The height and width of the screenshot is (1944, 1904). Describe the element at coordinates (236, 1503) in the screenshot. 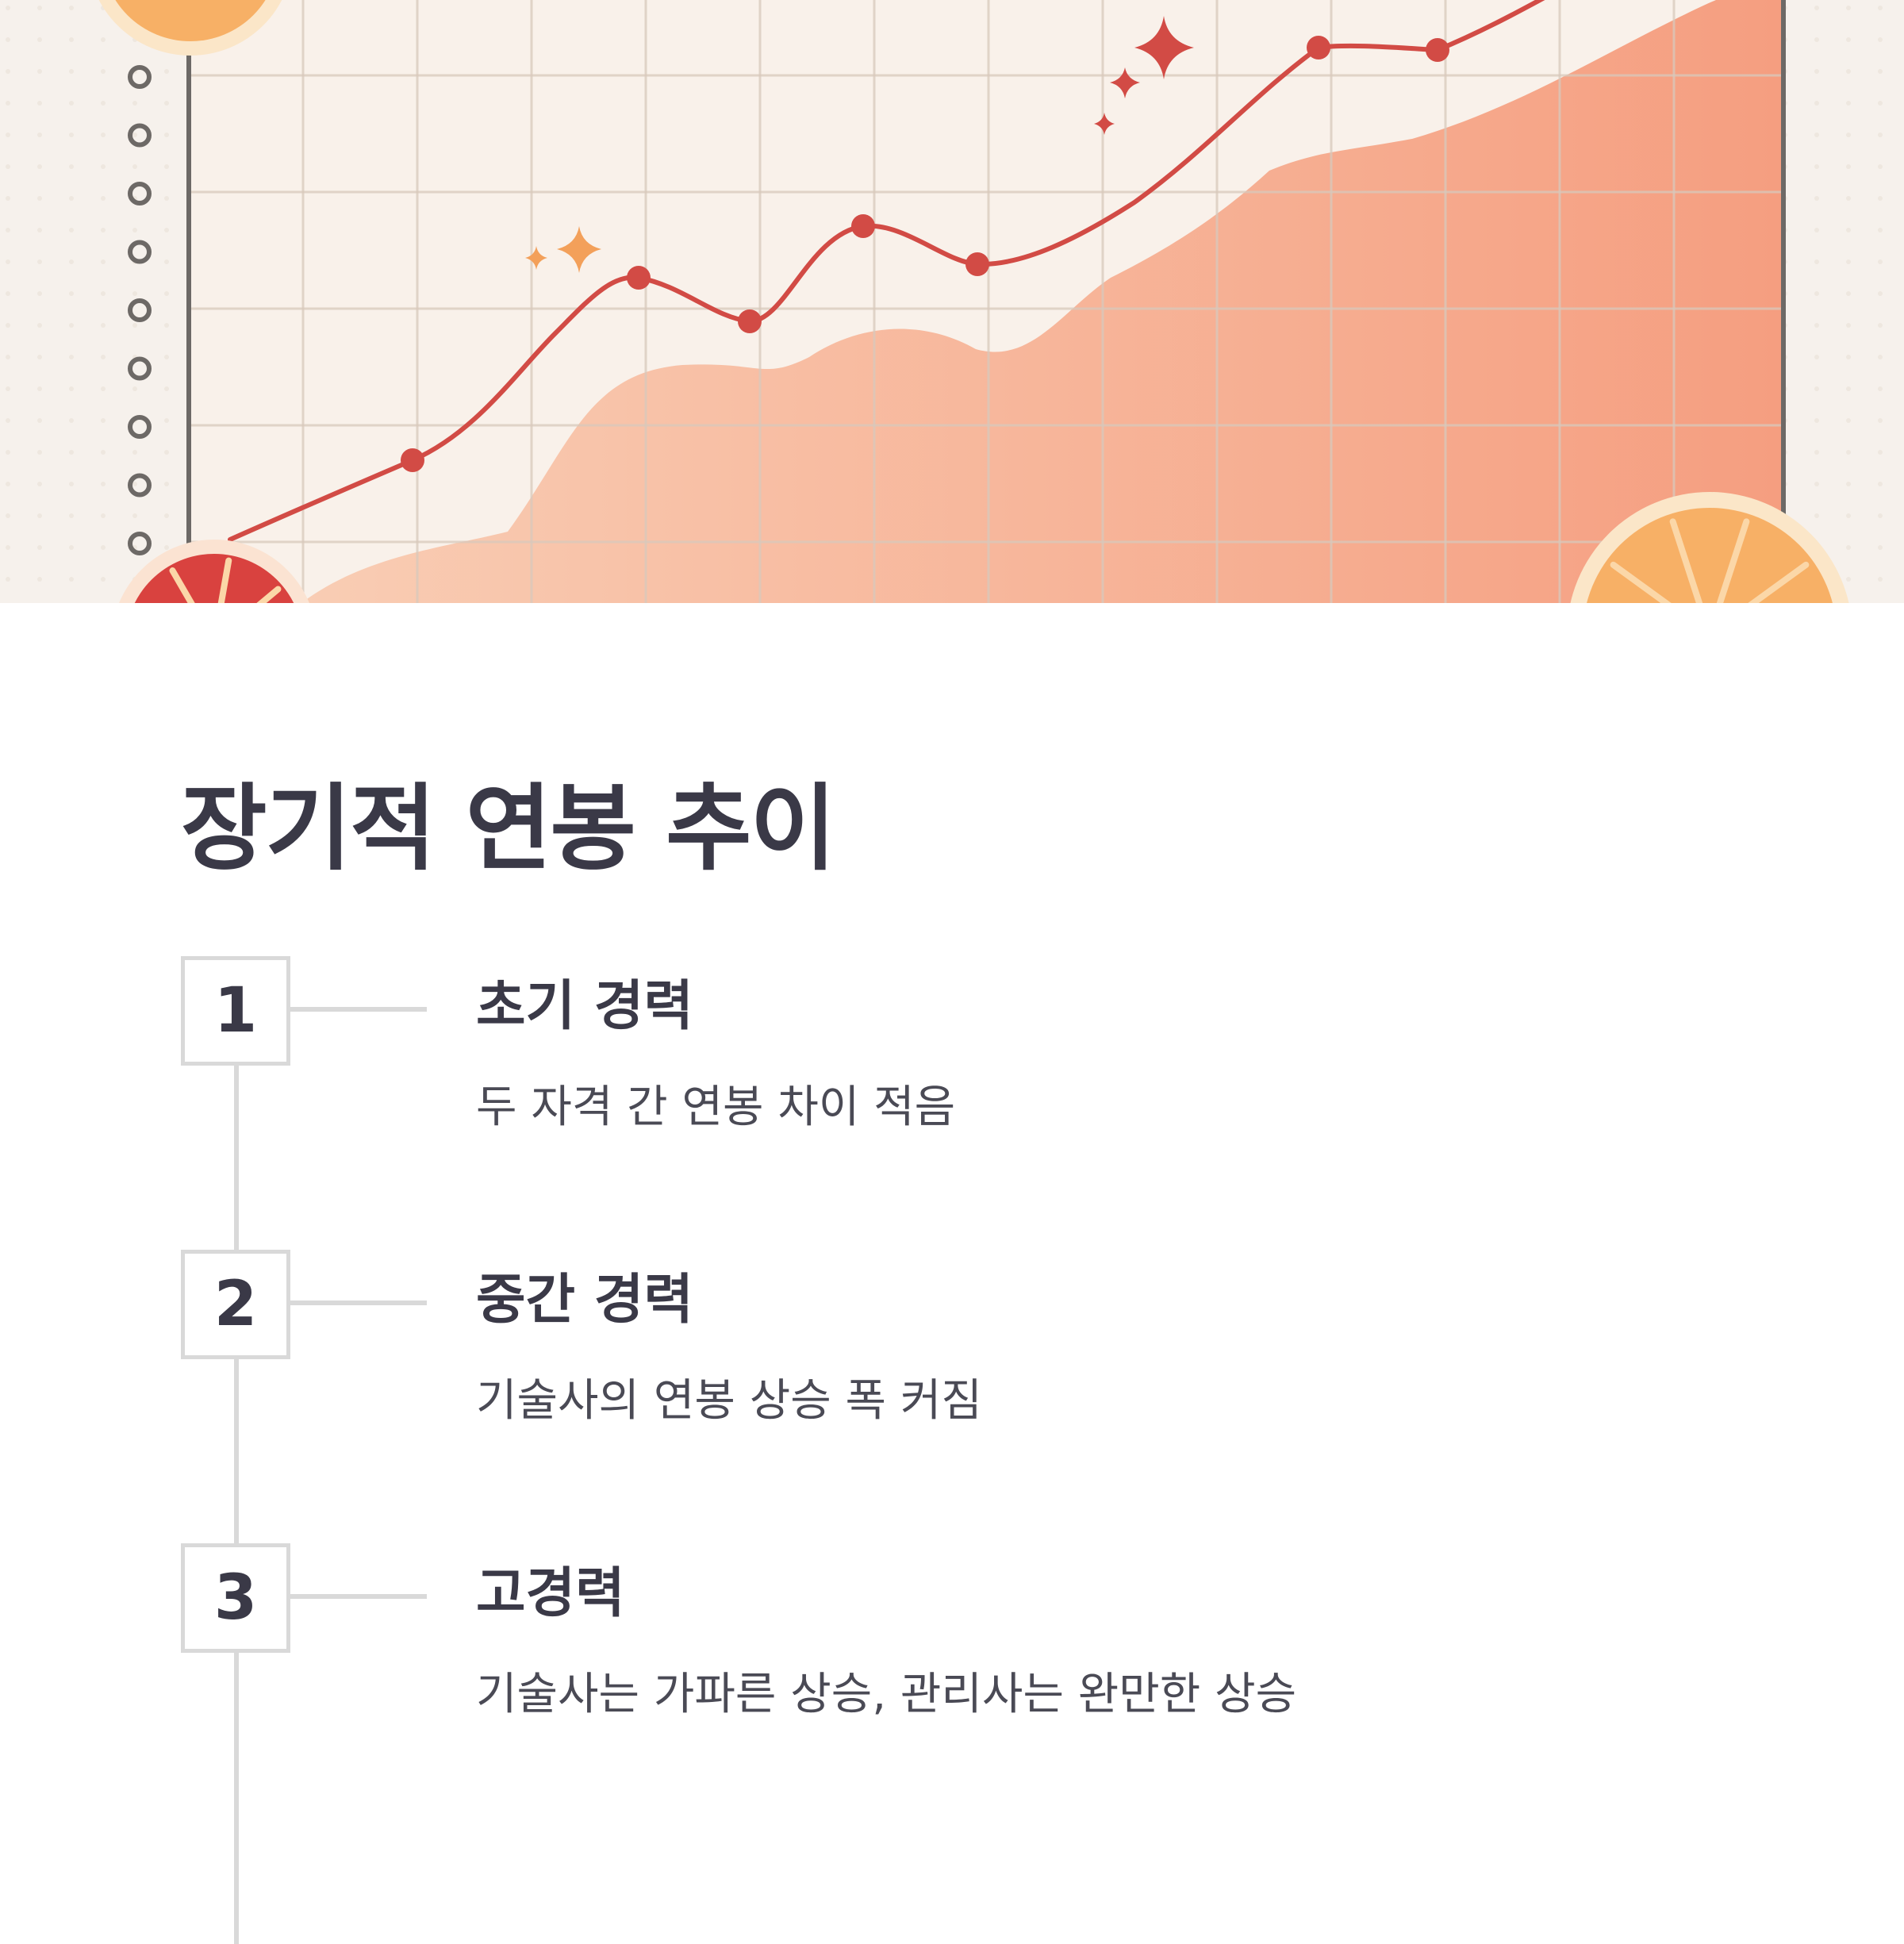

I see `timeline-rail` at that location.